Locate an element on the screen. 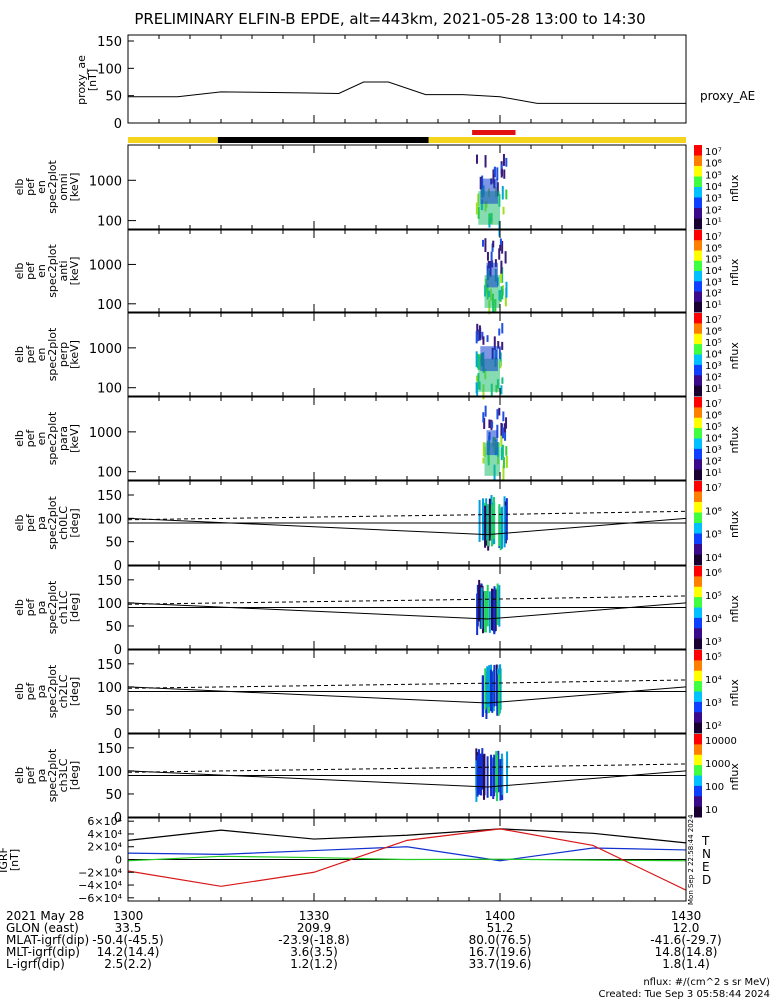 The width and height of the screenshot is (775, 1000). footer-value: 1400 is located at coordinates (500, 916).